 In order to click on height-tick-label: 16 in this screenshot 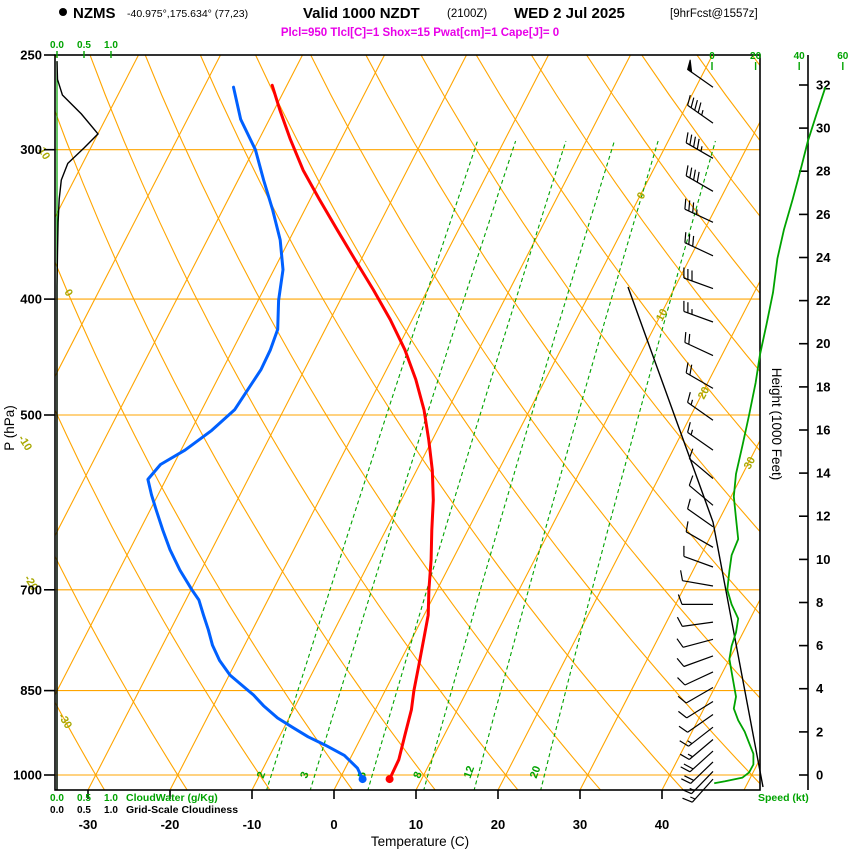, I will do `click(823, 430)`.